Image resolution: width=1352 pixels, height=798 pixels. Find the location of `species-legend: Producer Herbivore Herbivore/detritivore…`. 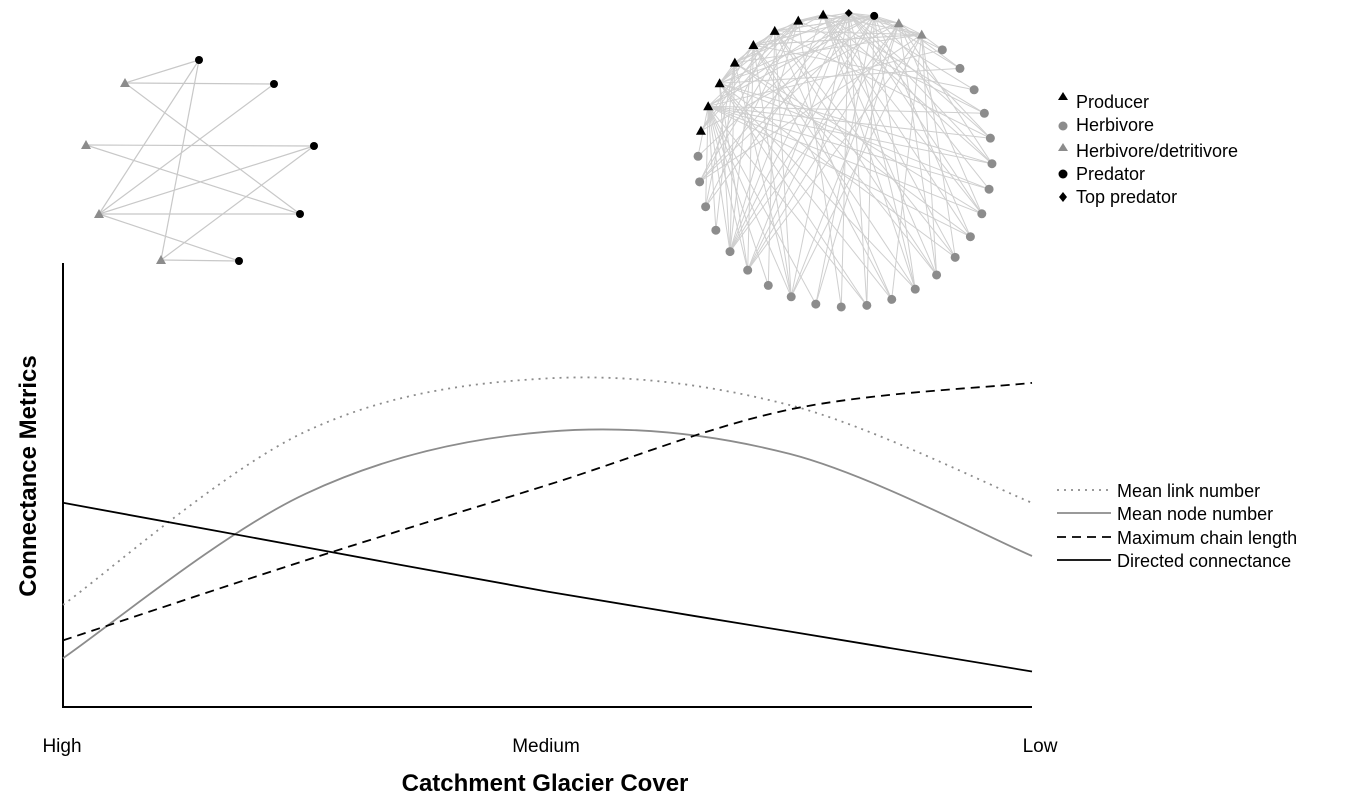

species-legend: Producer Herbivore Herbivore/detritivore… is located at coordinates (1148, 149).